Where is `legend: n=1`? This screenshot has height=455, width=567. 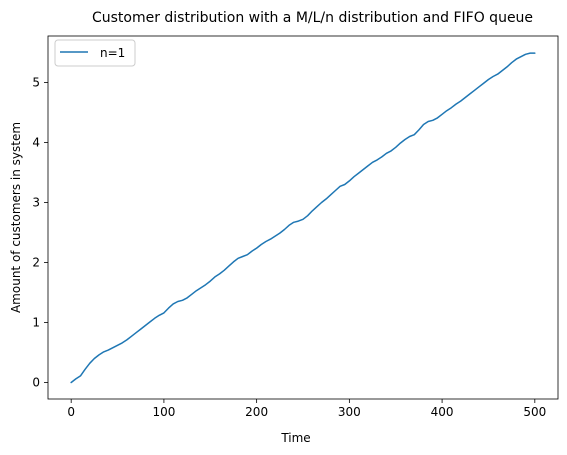
legend: n=1 is located at coordinates (95, 53).